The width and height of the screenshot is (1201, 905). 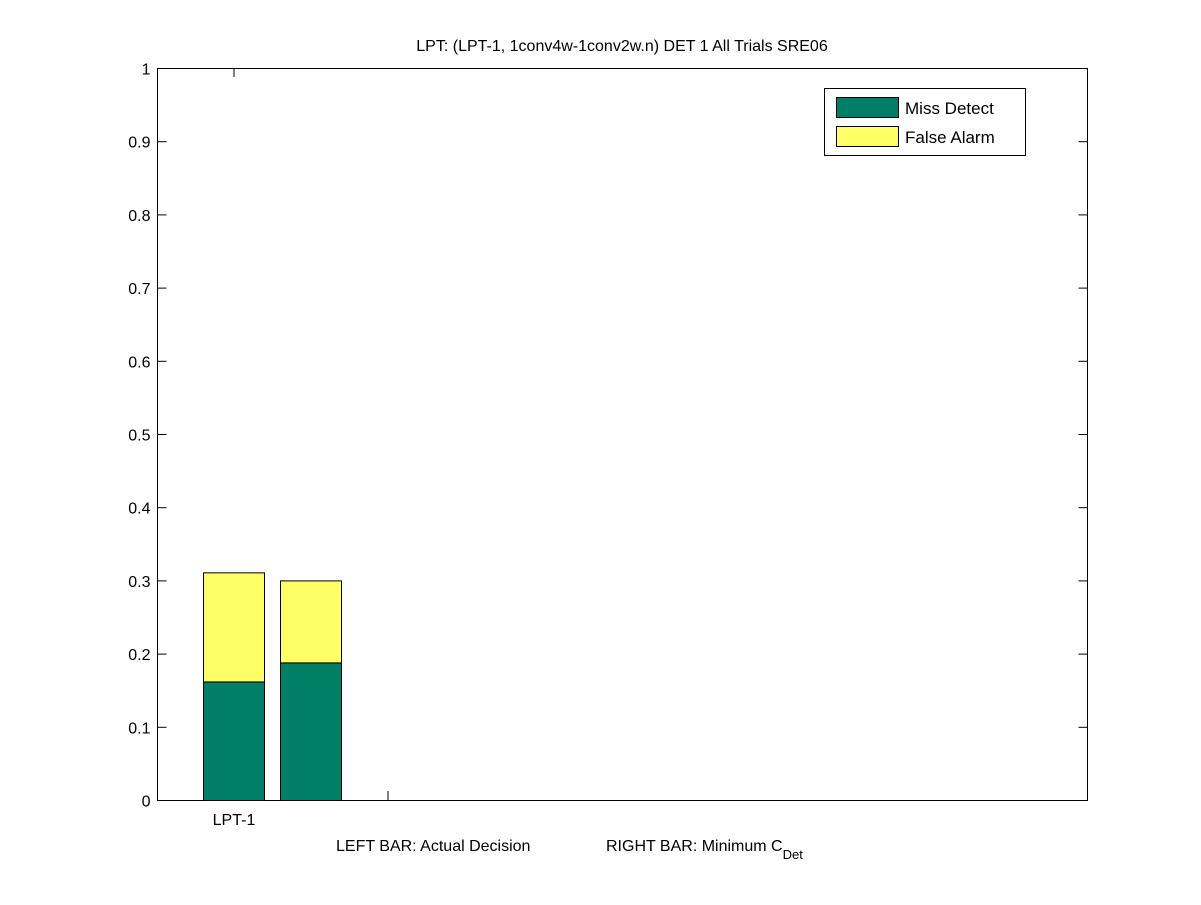 What do you see at coordinates (146, 70) in the screenshot?
I see `y-tick-label: 1` at bounding box center [146, 70].